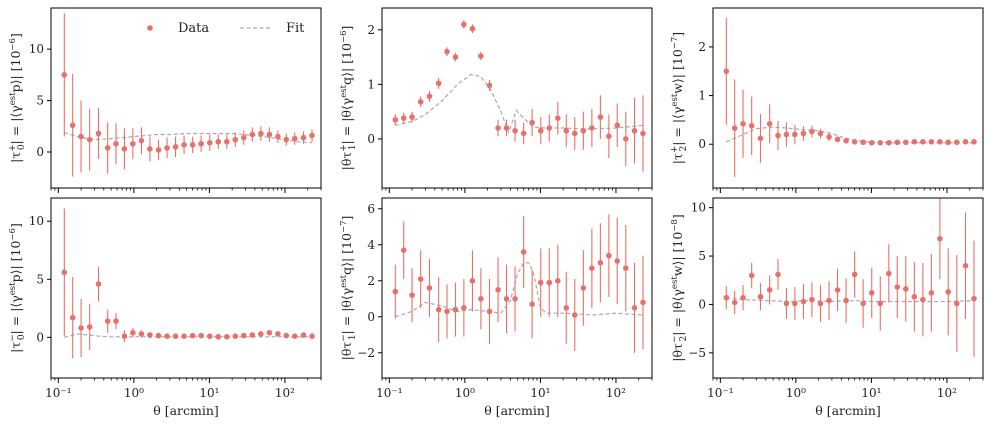 This screenshot has height=432, width=997. Describe the element at coordinates (209, 393) in the screenshot. I see `x-tick-label: 10¹` at that location.